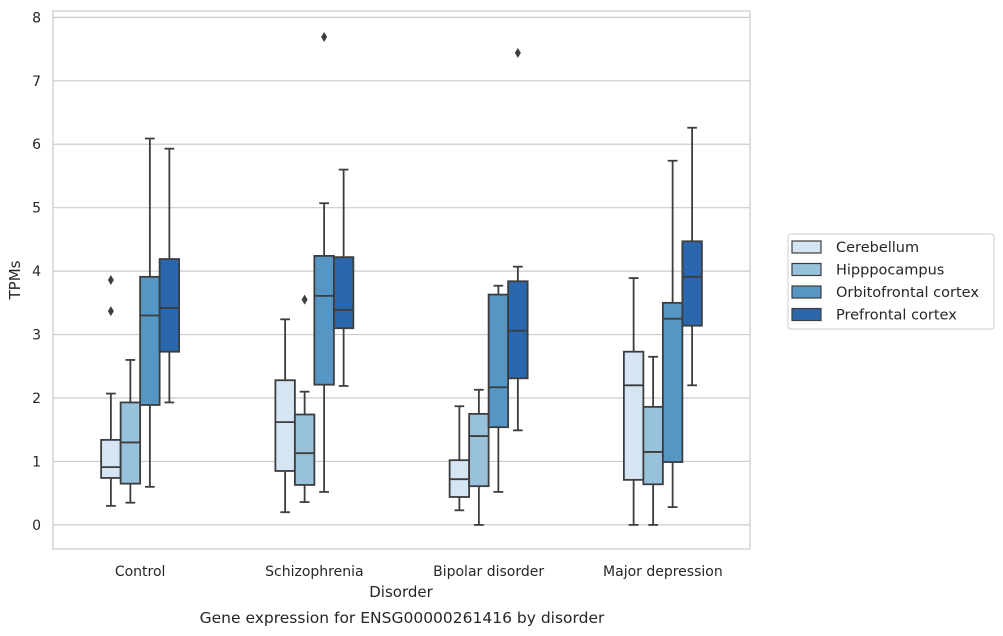 The image size is (1003, 636). I want to click on y-tick-label: 3, so click(36, 336).